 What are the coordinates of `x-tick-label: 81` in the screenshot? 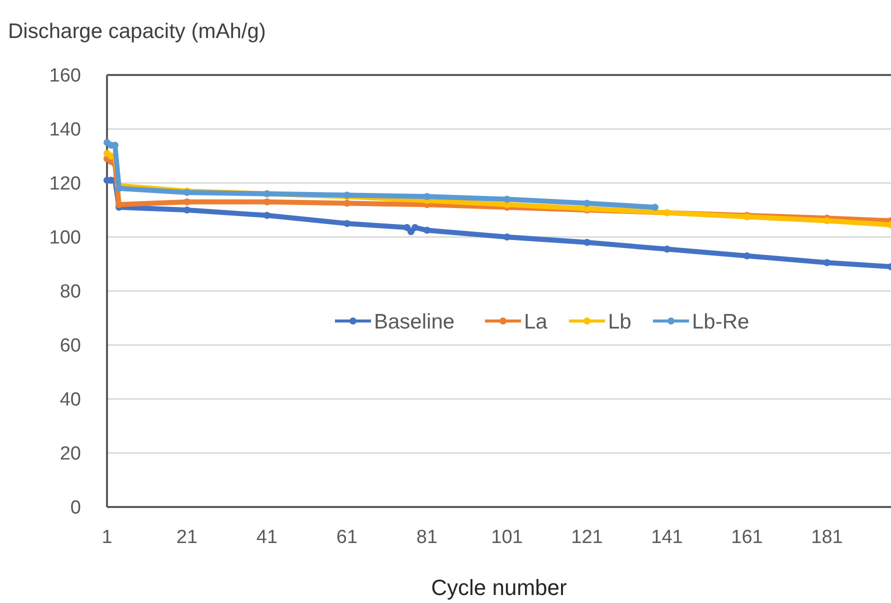 It's located at (427, 537).